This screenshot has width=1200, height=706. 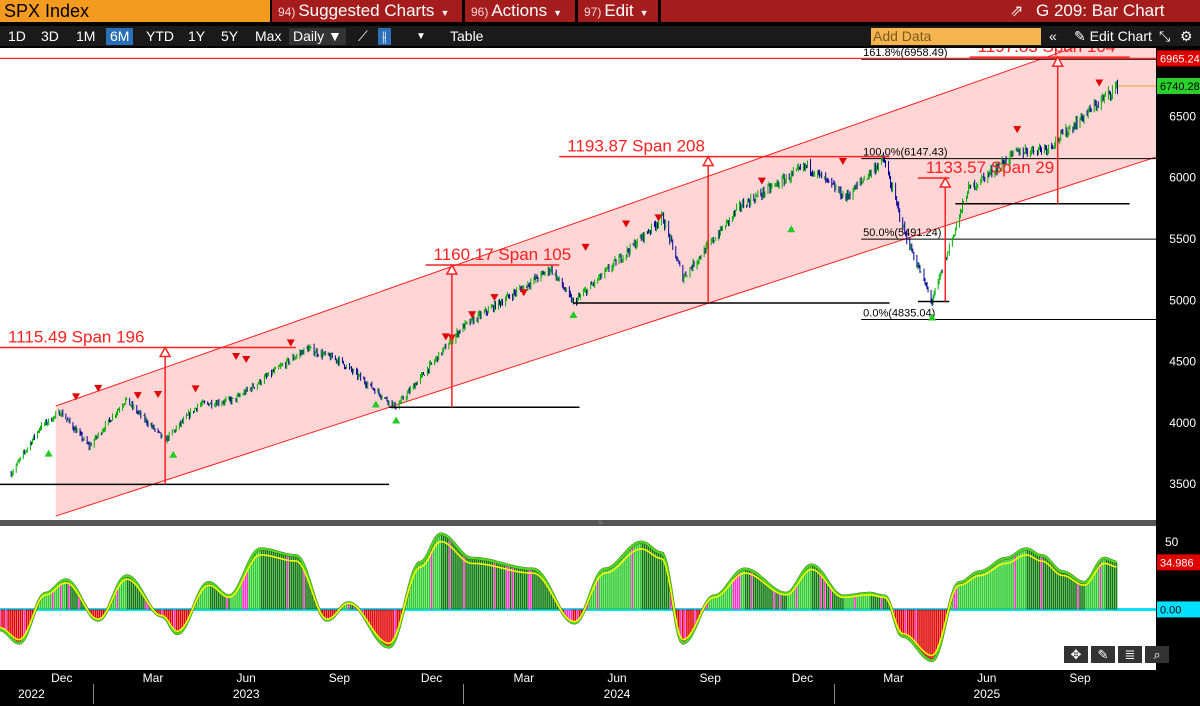 I want to click on edit-chart-label: Edit Chart, so click(x=1120, y=36).